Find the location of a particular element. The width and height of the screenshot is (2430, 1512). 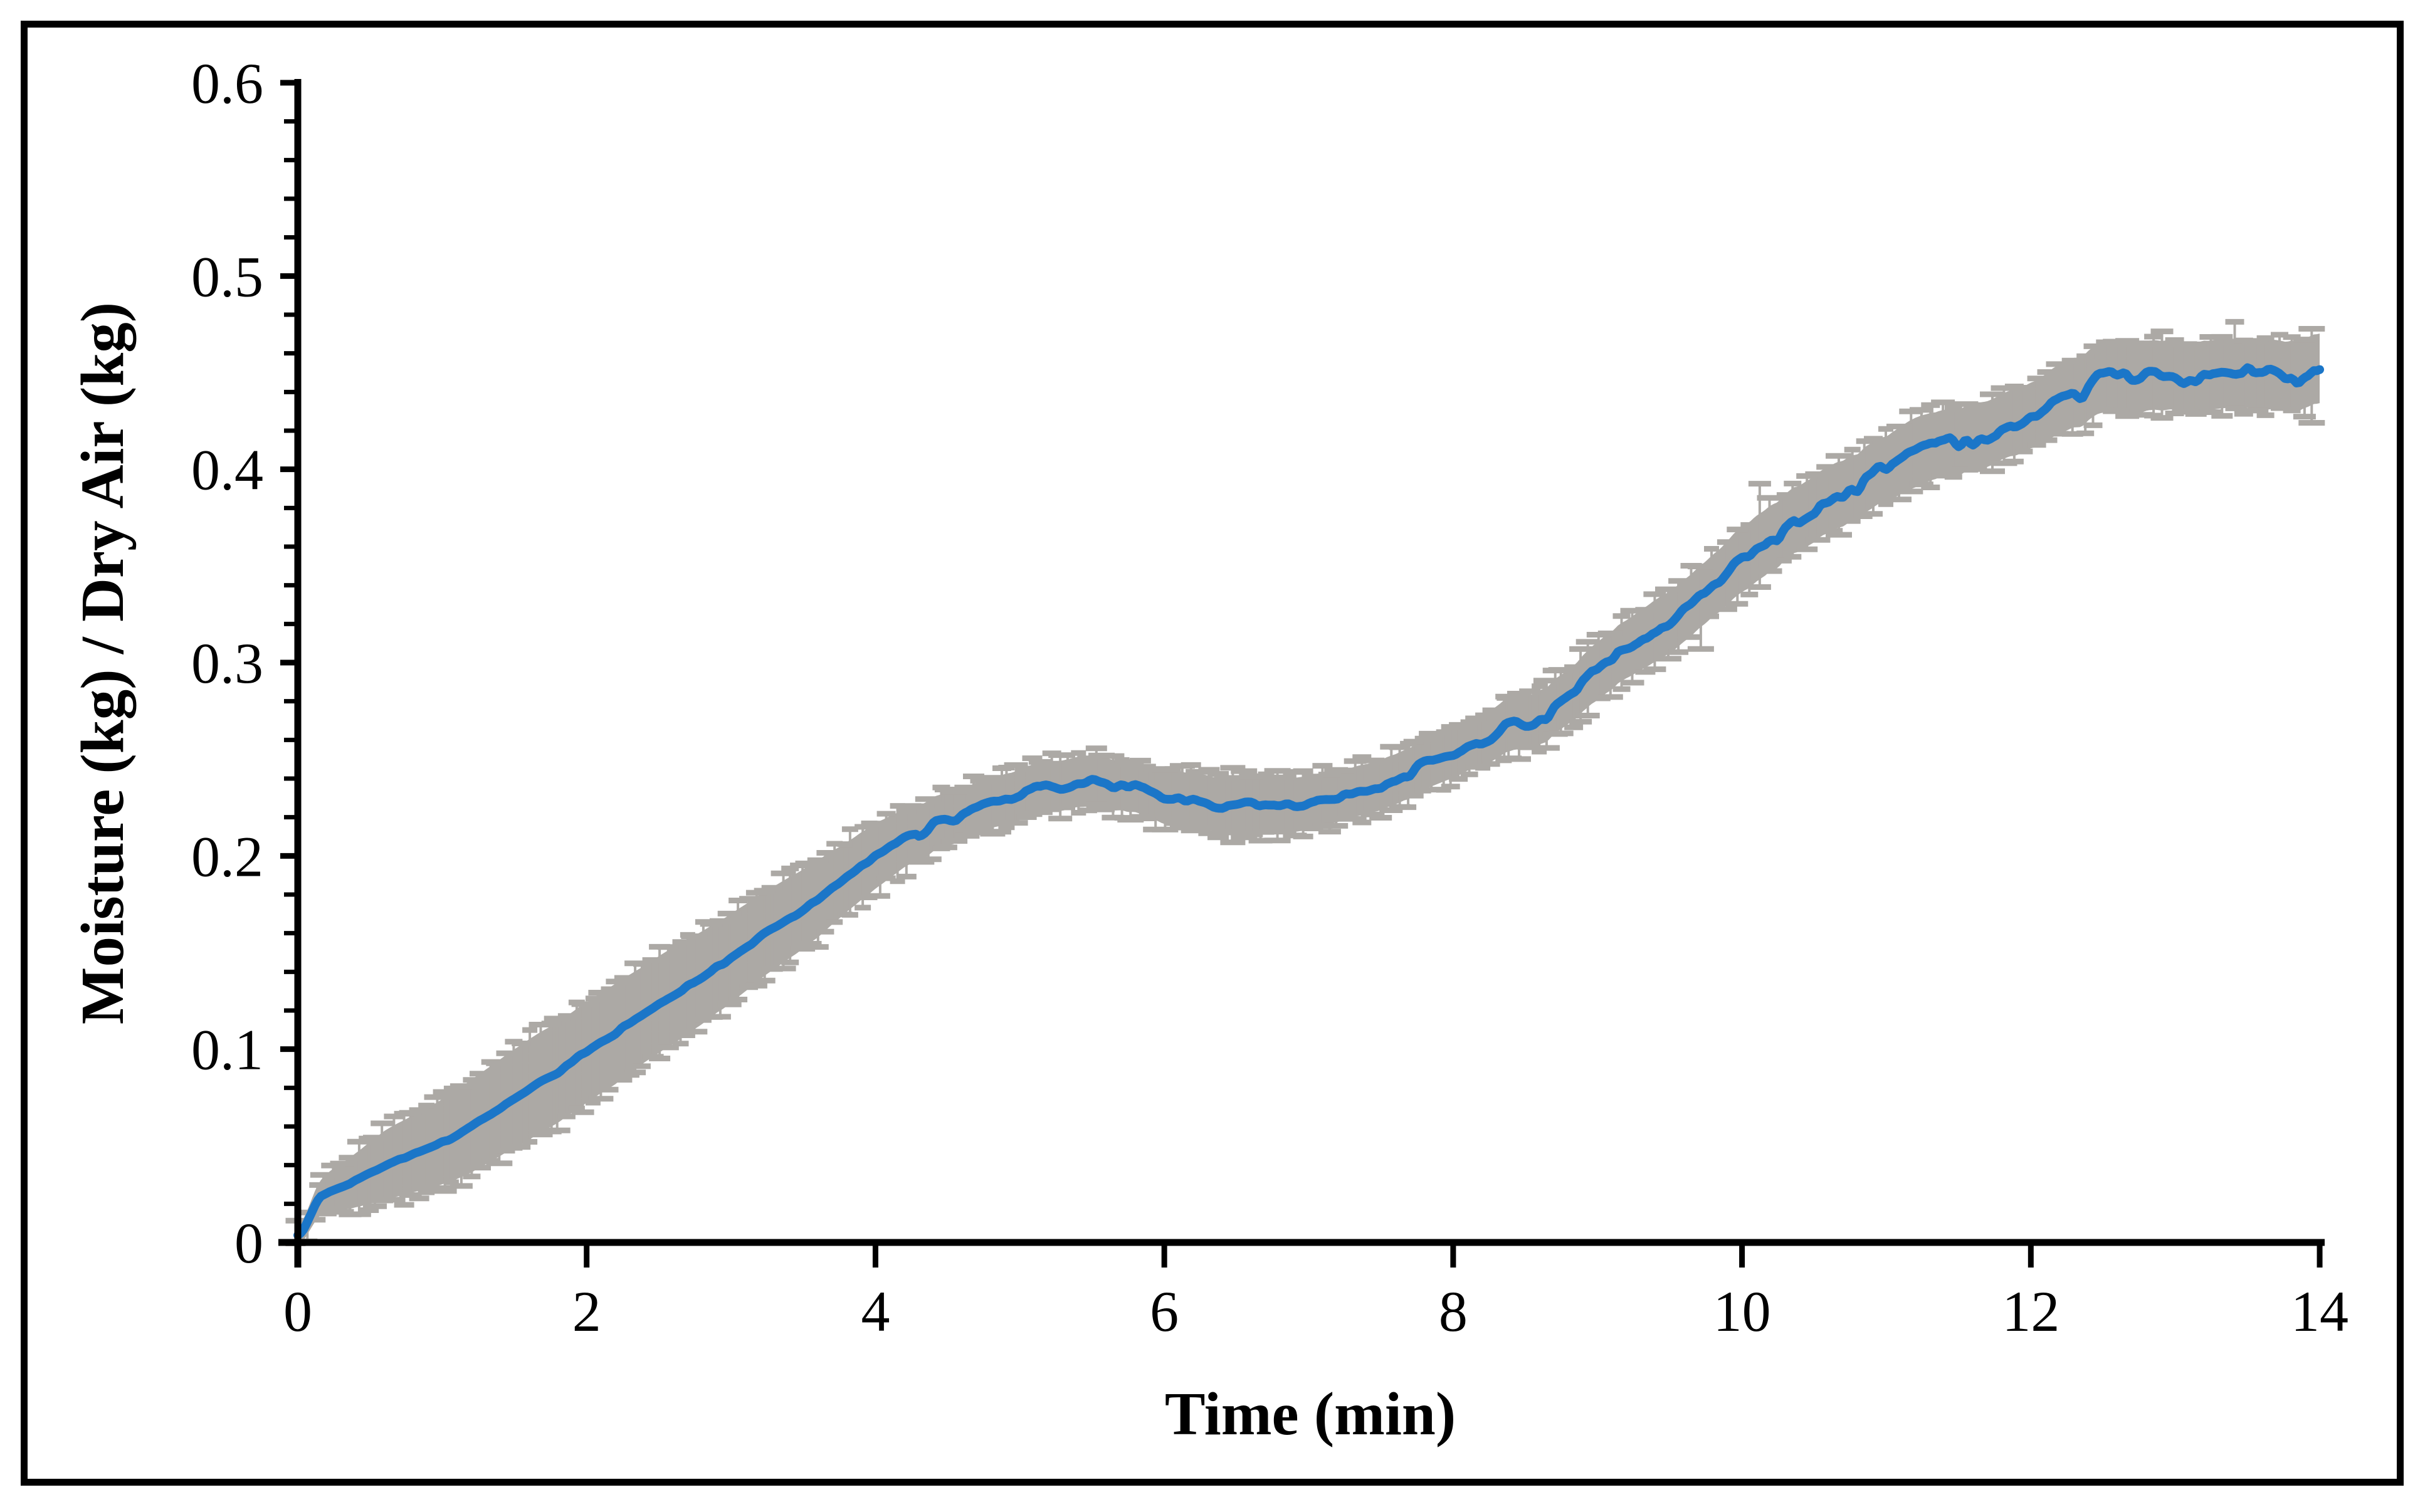

y-tick-label: 0.5 is located at coordinates (227, 276).